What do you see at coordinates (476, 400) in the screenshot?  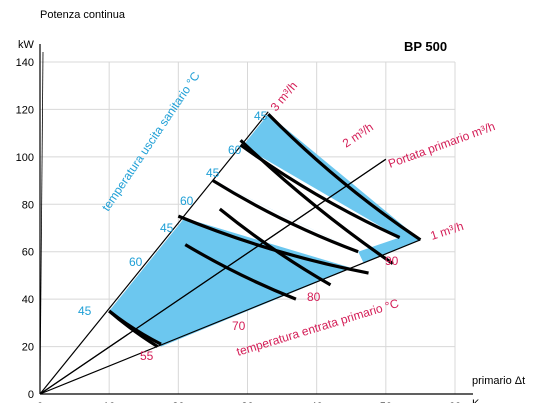 I see `x-axis-unit: K` at bounding box center [476, 400].